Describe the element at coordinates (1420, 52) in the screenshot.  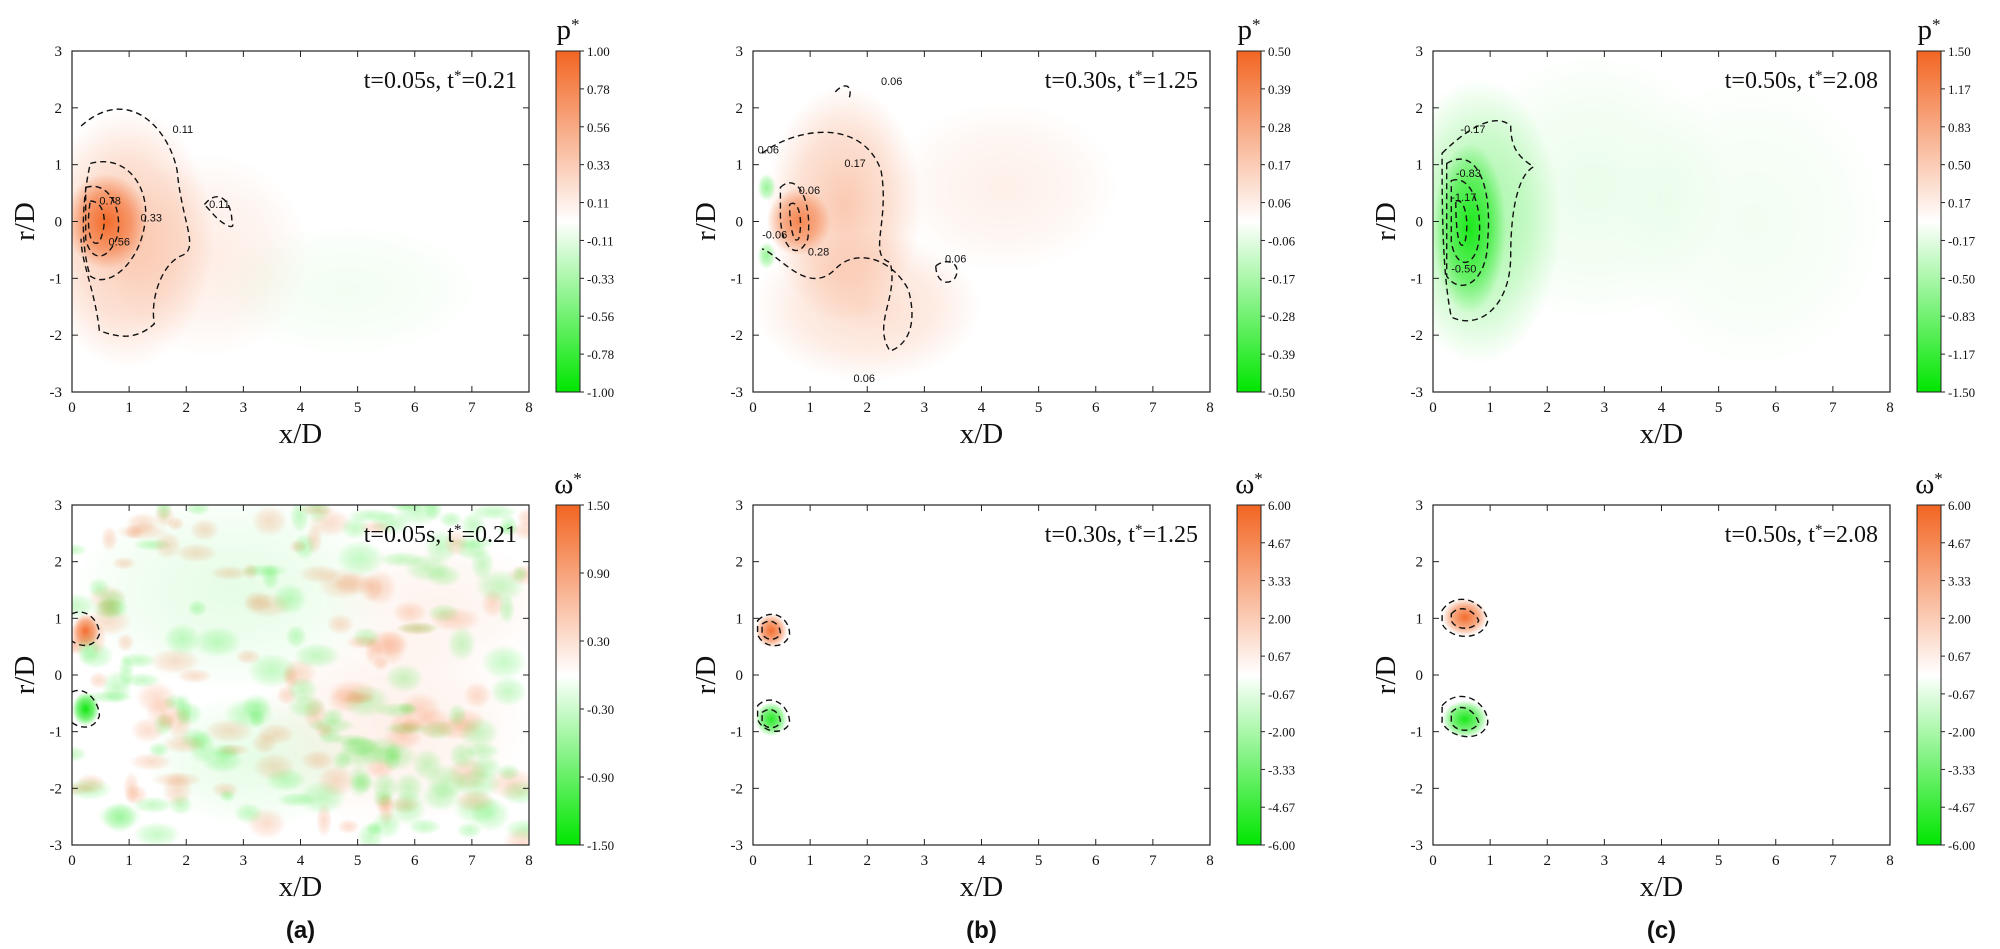
I see `y-tick-label: 3` at that location.